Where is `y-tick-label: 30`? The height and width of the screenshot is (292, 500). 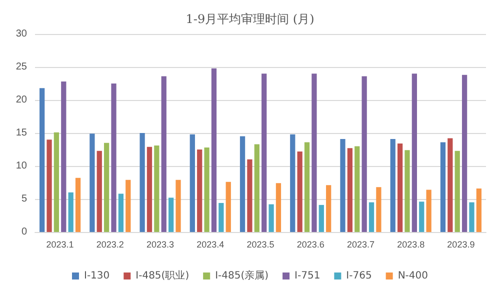
y-tick-label: 30 is located at coordinates (22, 34).